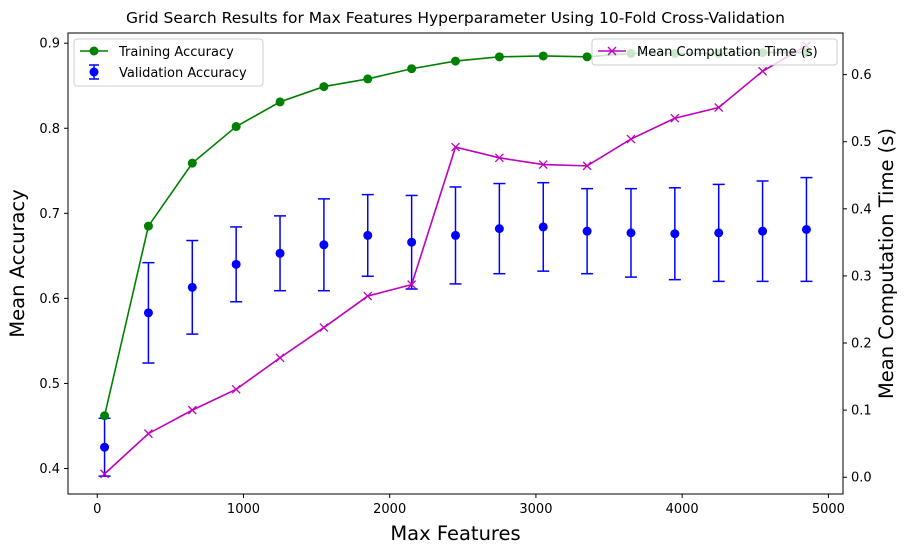 This screenshot has width=909, height=553. What do you see at coordinates (97, 509) in the screenshot?
I see `x-tick-label: 0` at bounding box center [97, 509].